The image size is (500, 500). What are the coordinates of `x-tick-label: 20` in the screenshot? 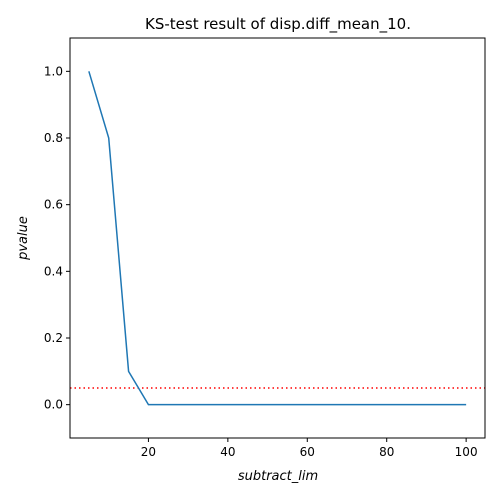 It's located at (148, 452).